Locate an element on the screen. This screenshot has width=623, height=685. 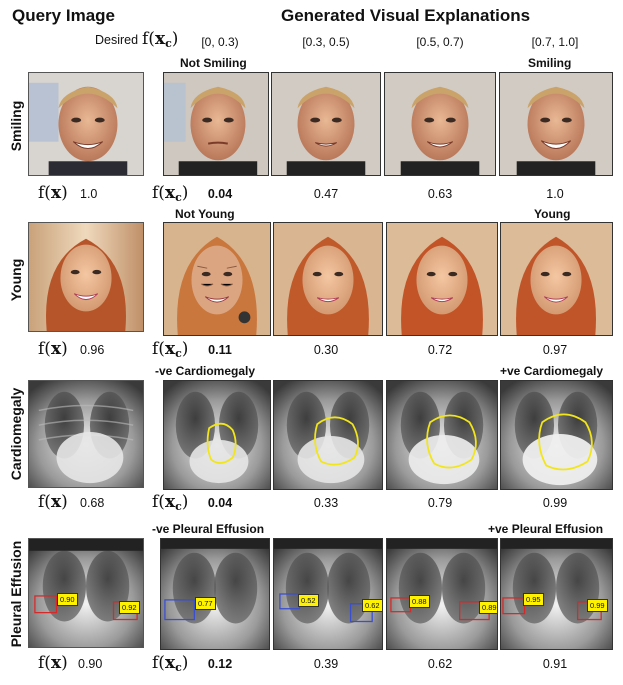
row-label-young: Young is located at coordinates (16, 280).